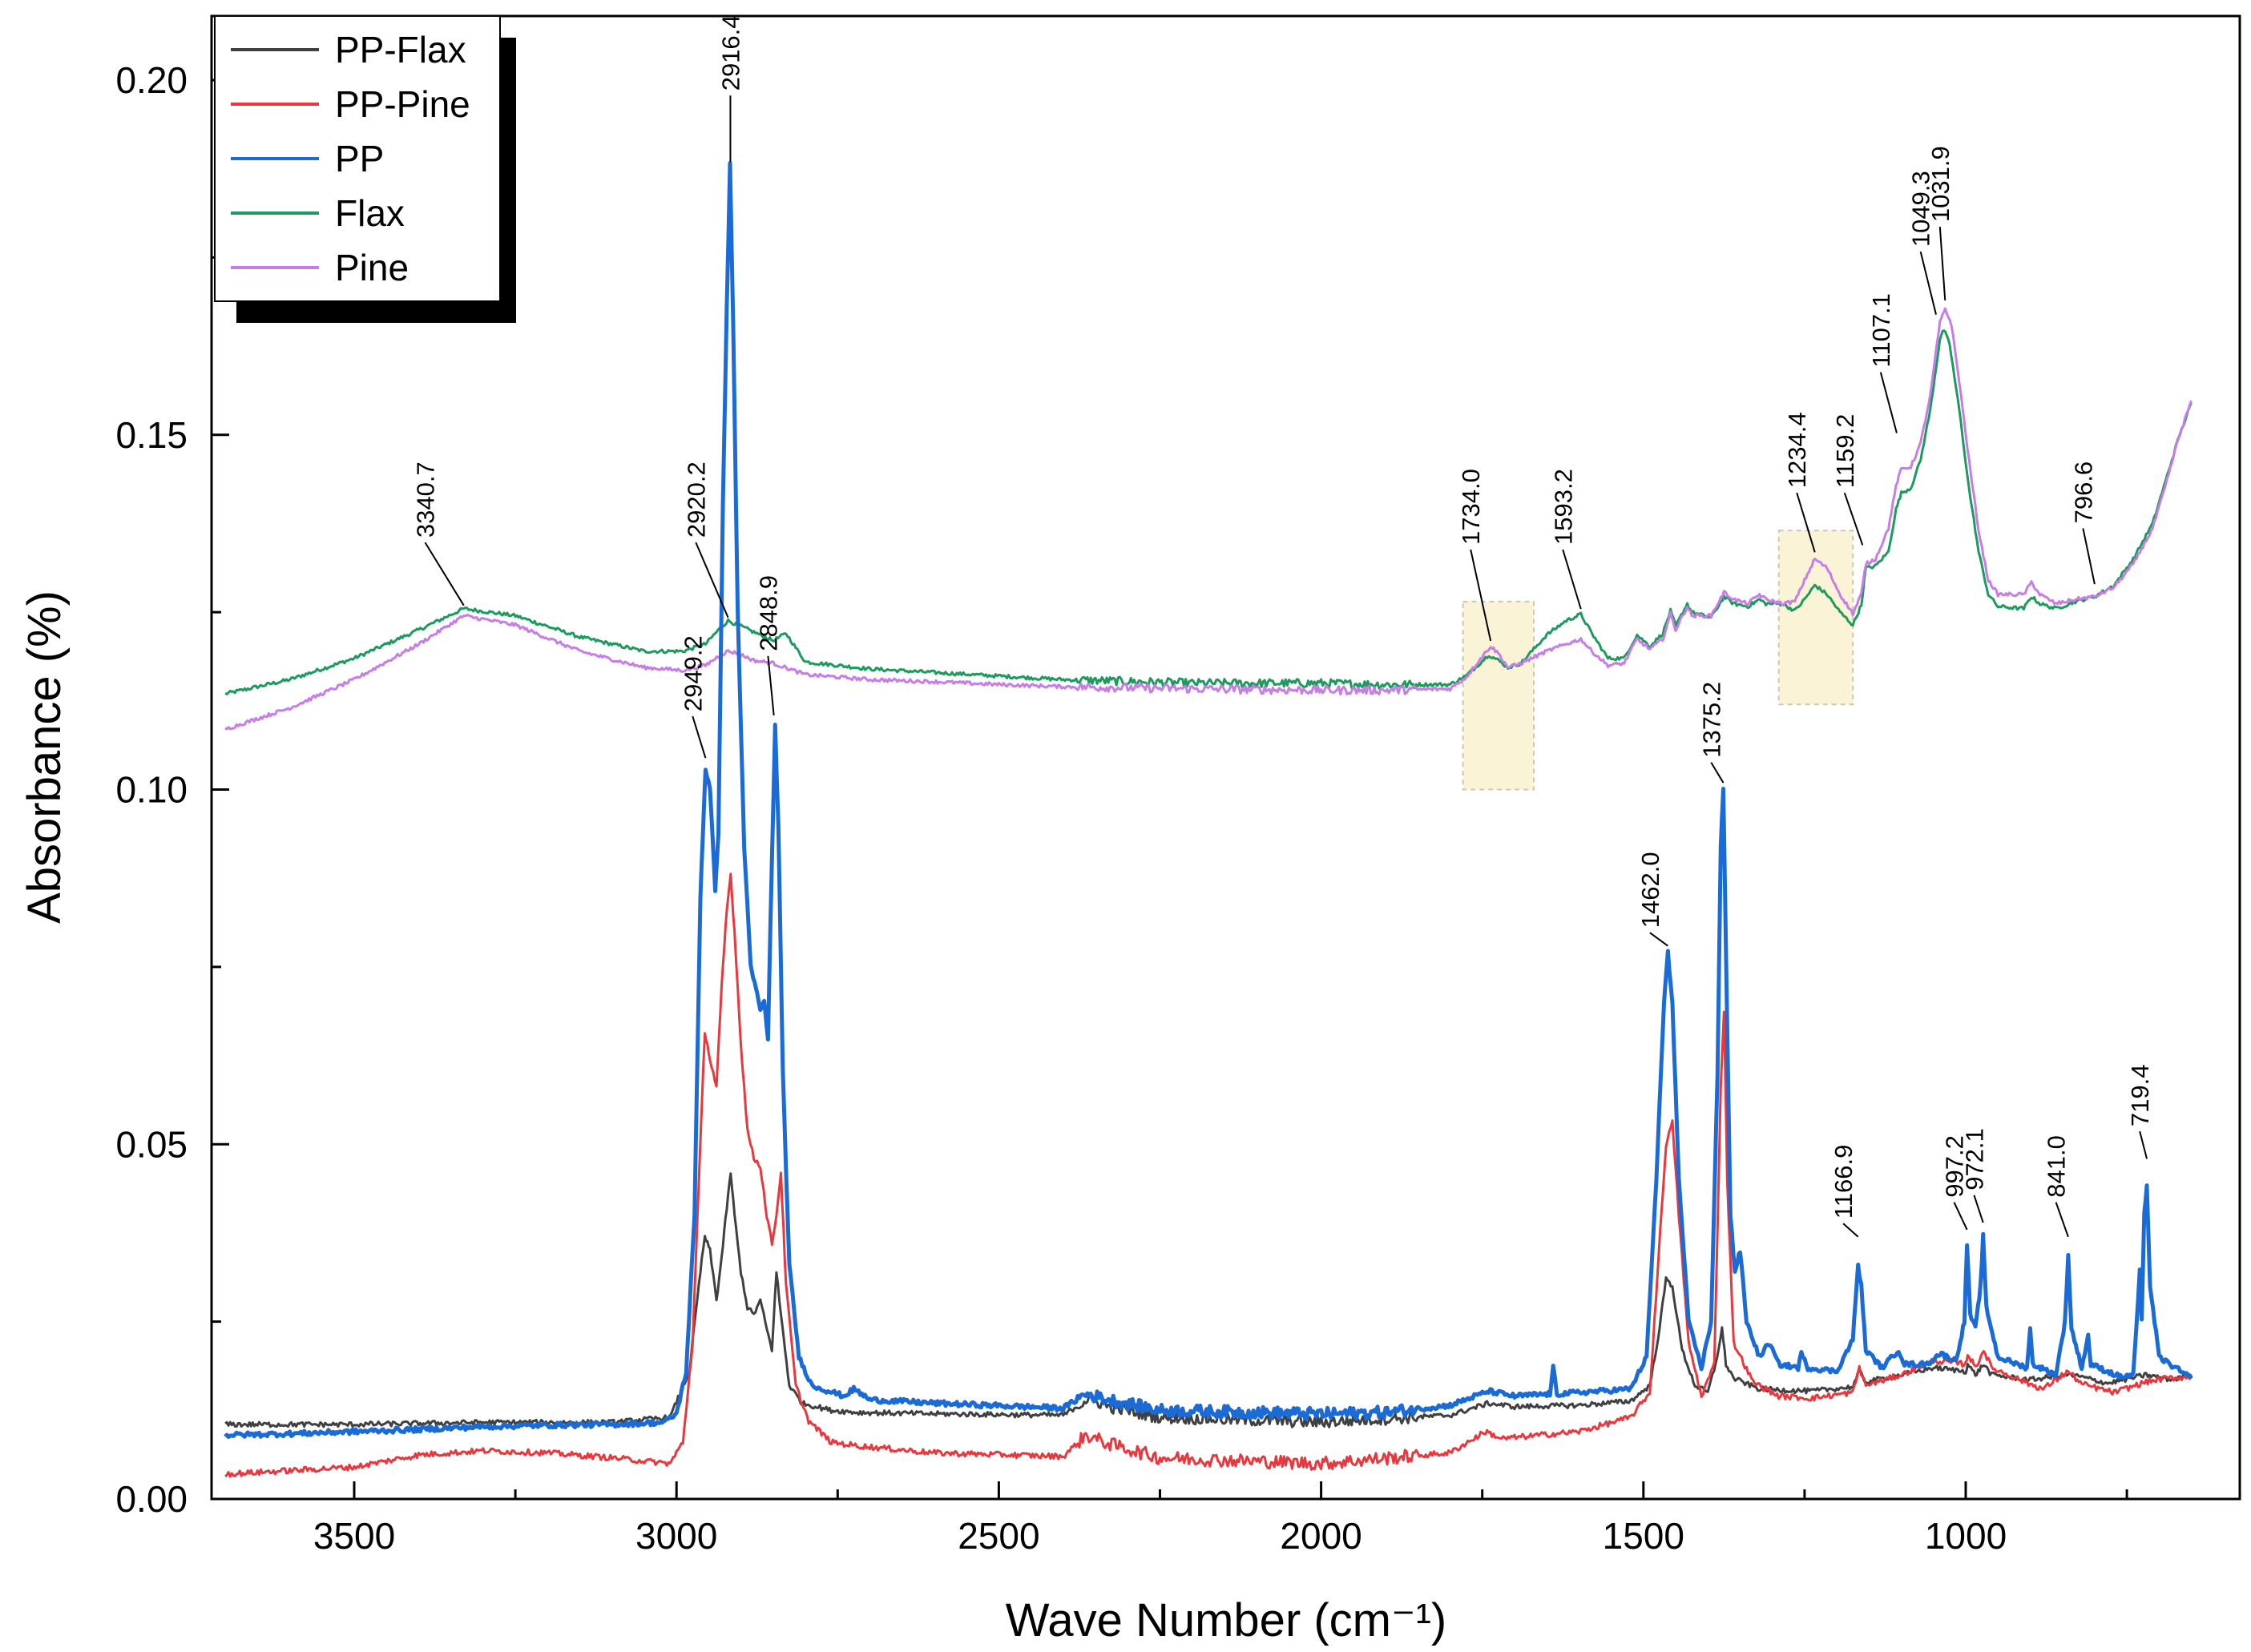 This screenshot has width=2251, height=1652. Describe the element at coordinates (360, 159) in the screenshot. I see `legend-label-pp: PP` at that location.